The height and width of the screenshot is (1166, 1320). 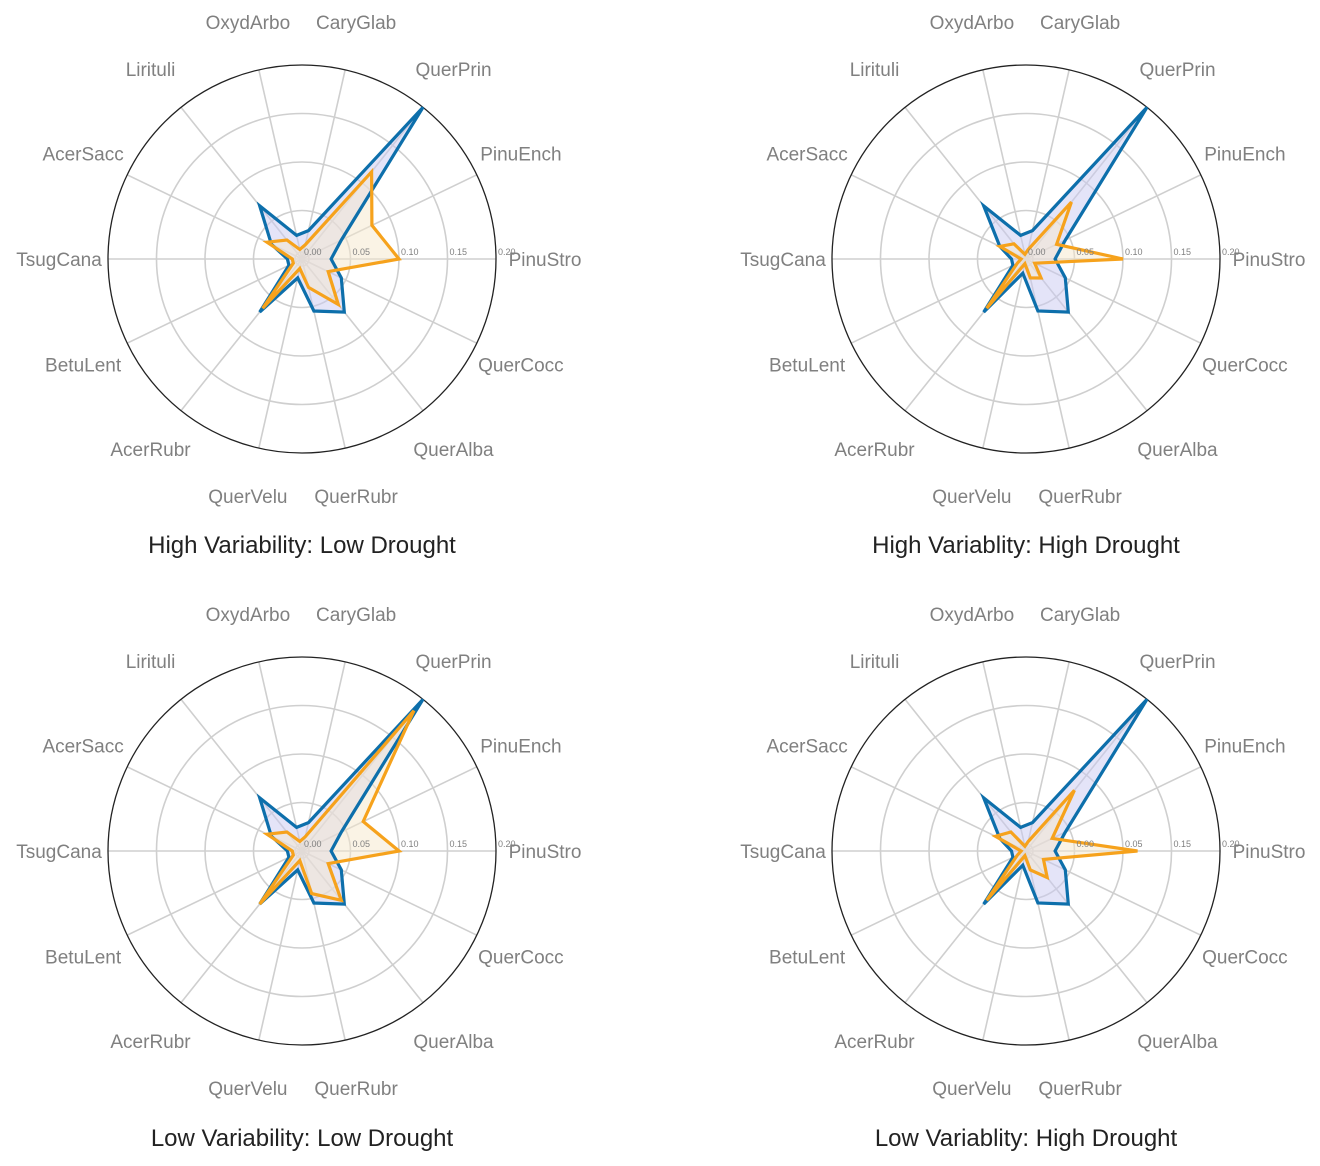 What do you see at coordinates (1026, 1138) in the screenshot?
I see `panel-title: Low Variablity: High Drought` at bounding box center [1026, 1138].